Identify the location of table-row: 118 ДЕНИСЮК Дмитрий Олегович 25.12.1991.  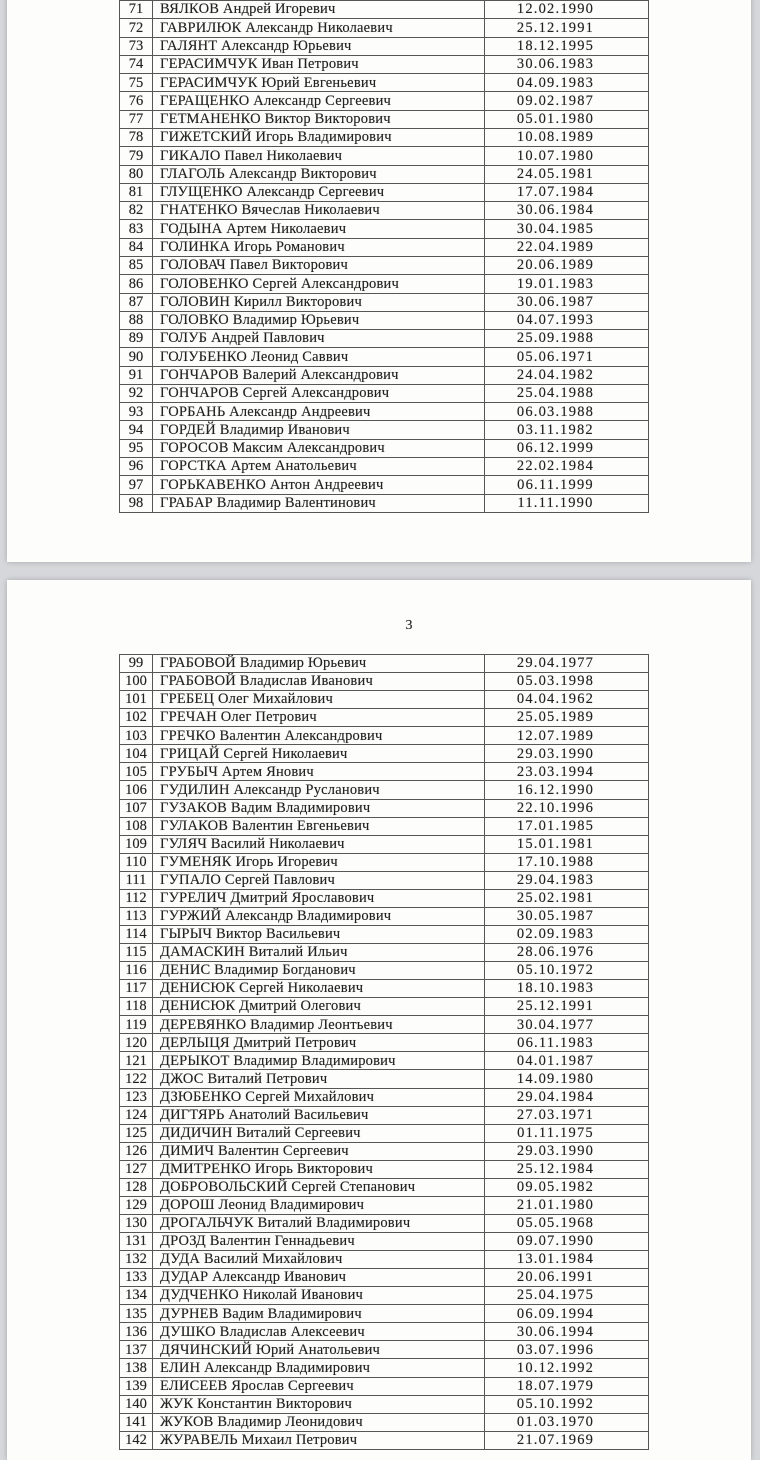
(384, 1007).